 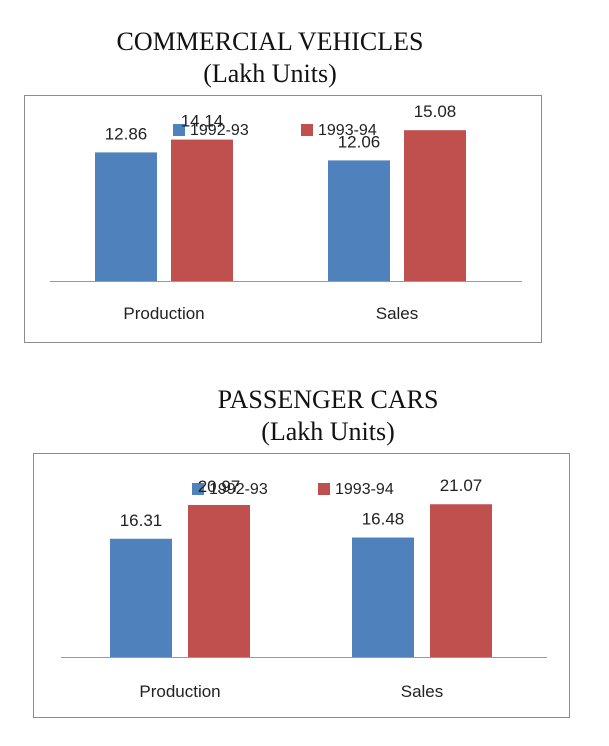 I want to click on data-label-production-1993-94: 14.14, so click(x=202, y=121).